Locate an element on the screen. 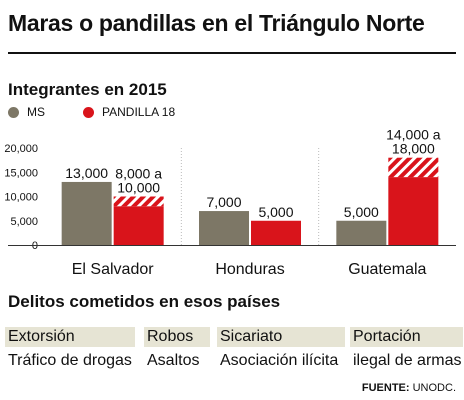 This screenshot has height=400, width=464. page-title: Maras o pandillas en el Triángulo Norte is located at coordinates (216, 23).